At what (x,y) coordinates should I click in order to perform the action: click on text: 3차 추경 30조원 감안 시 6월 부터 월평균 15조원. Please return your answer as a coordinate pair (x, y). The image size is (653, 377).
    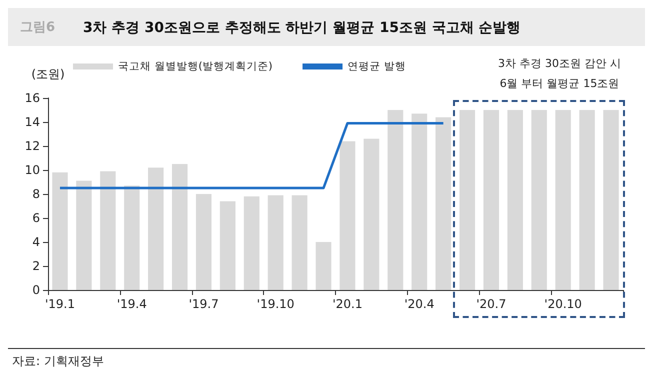
    Looking at the image, I should click on (559, 74).